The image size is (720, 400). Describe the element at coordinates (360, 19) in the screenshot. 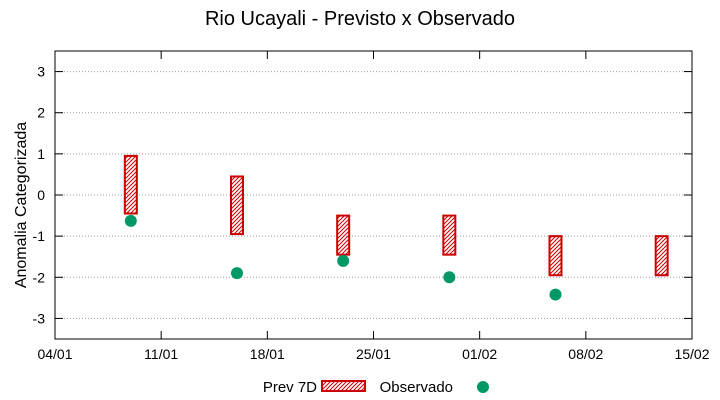

I see `chart-title: Rio Ucayali - Previsto x Observado` at that location.